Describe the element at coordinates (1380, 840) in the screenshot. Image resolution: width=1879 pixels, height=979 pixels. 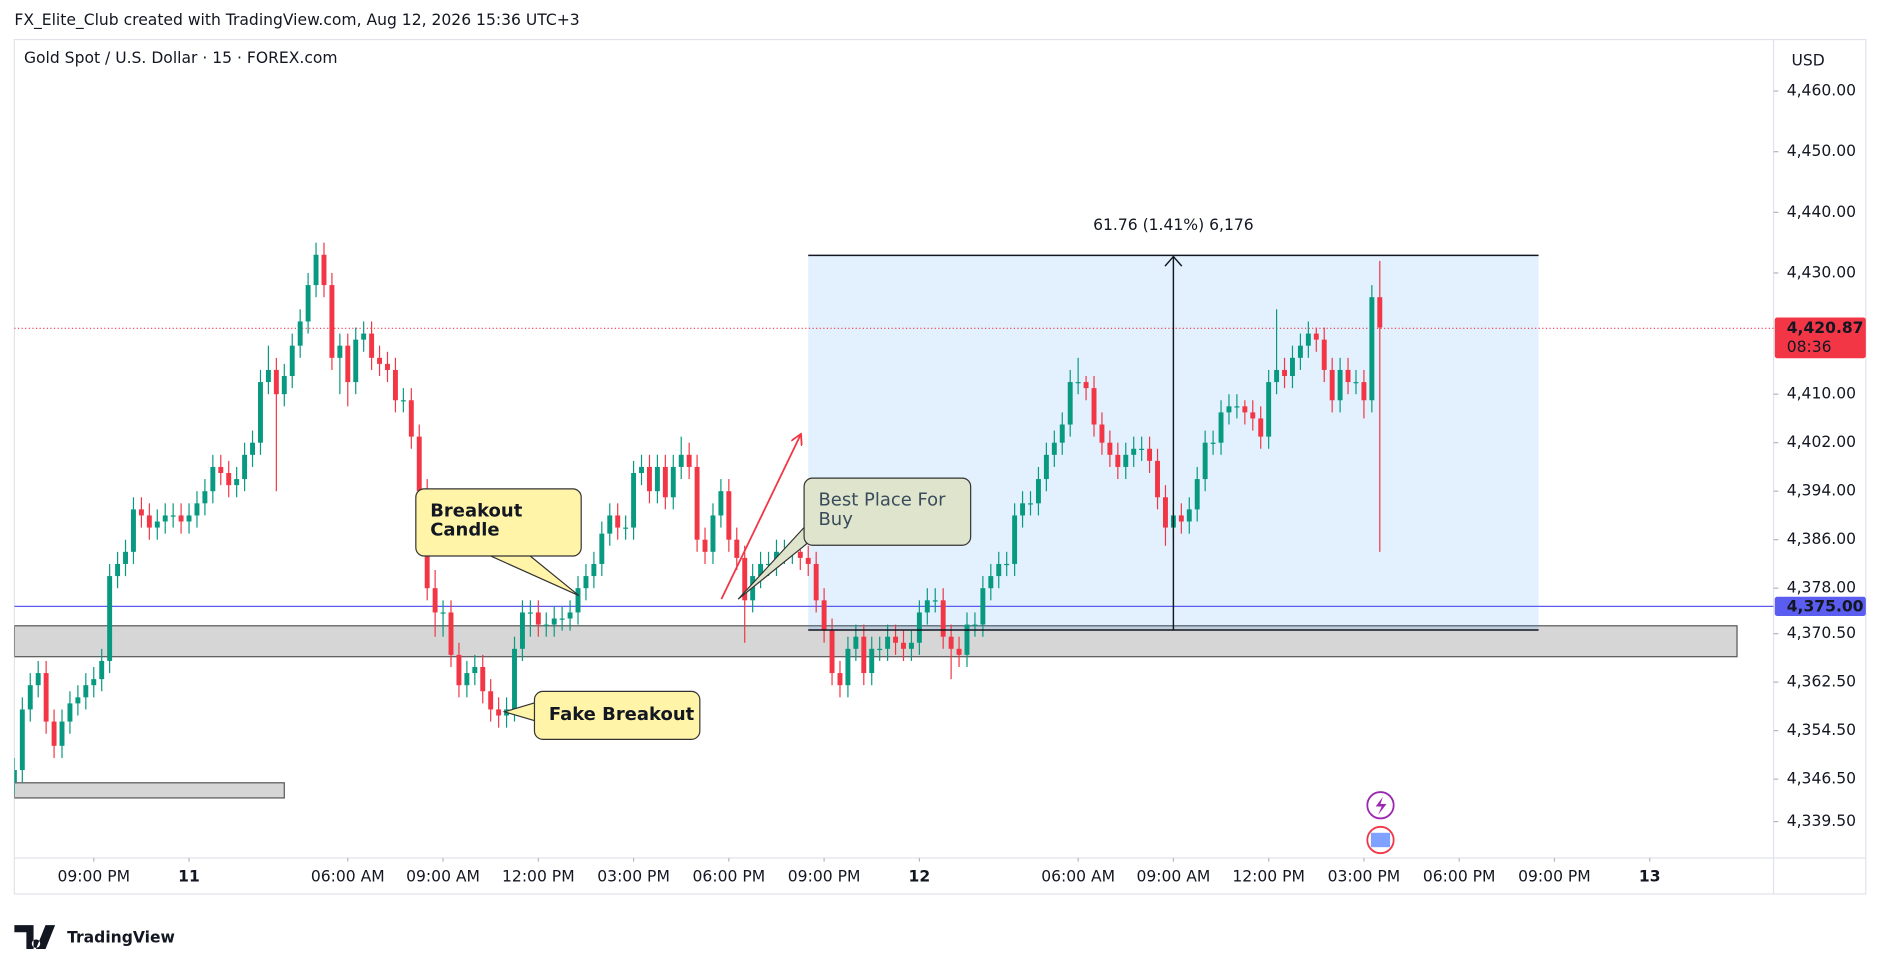
I see `event-icon-glyph` at that location.